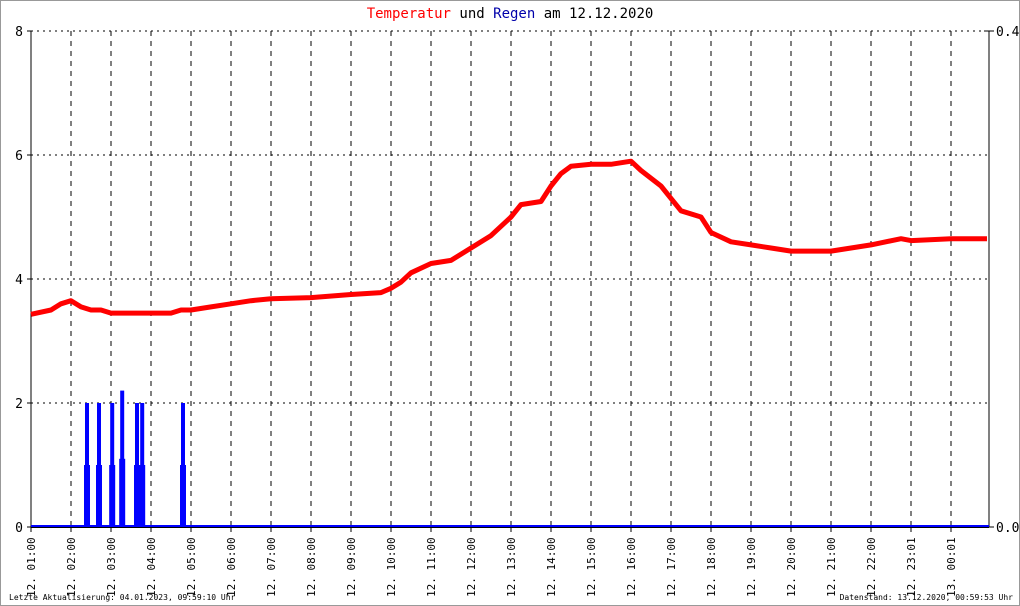 The width and height of the screenshot is (1020, 606). What do you see at coordinates (631, 567) in the screenshot?
I see `x-tick-label: 12. 16:00` at bounding box center [631, 567].